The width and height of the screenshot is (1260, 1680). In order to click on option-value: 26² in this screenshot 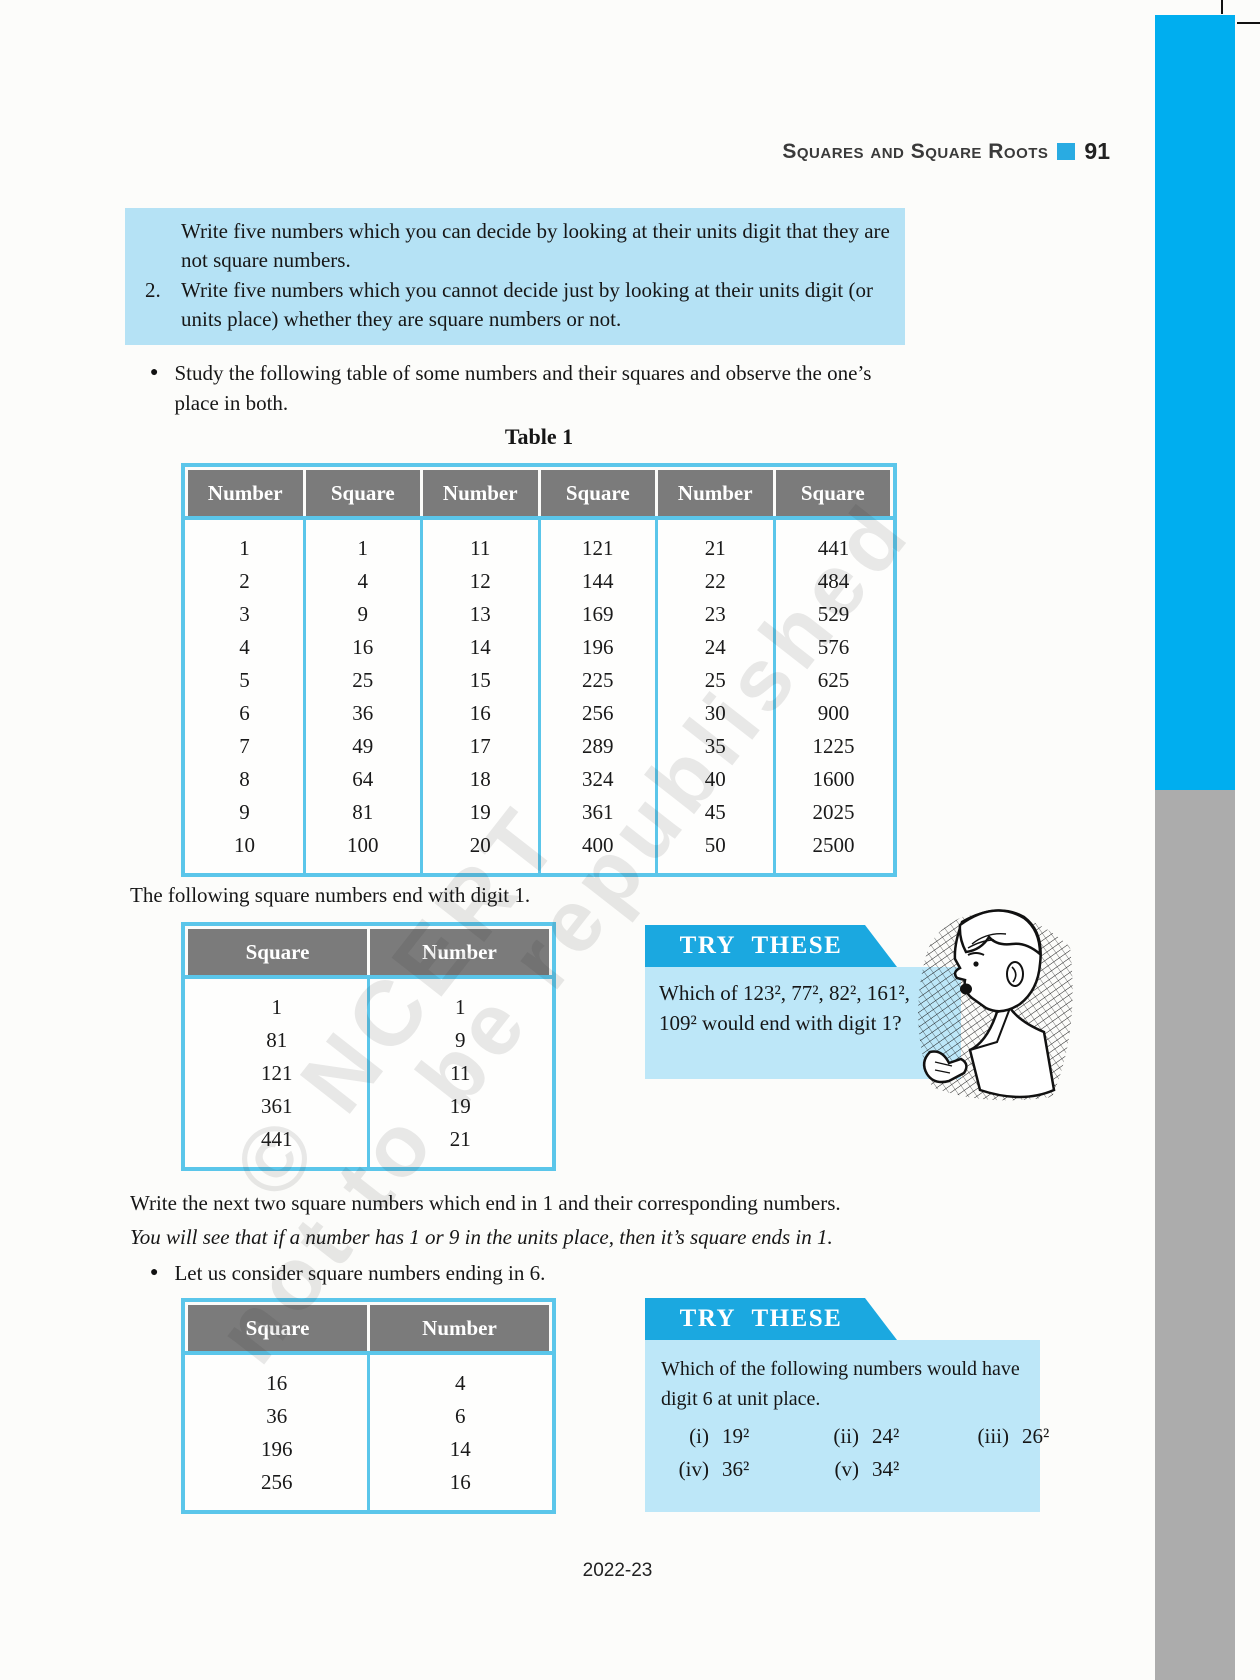, I will do `click(1036, 1436)`.